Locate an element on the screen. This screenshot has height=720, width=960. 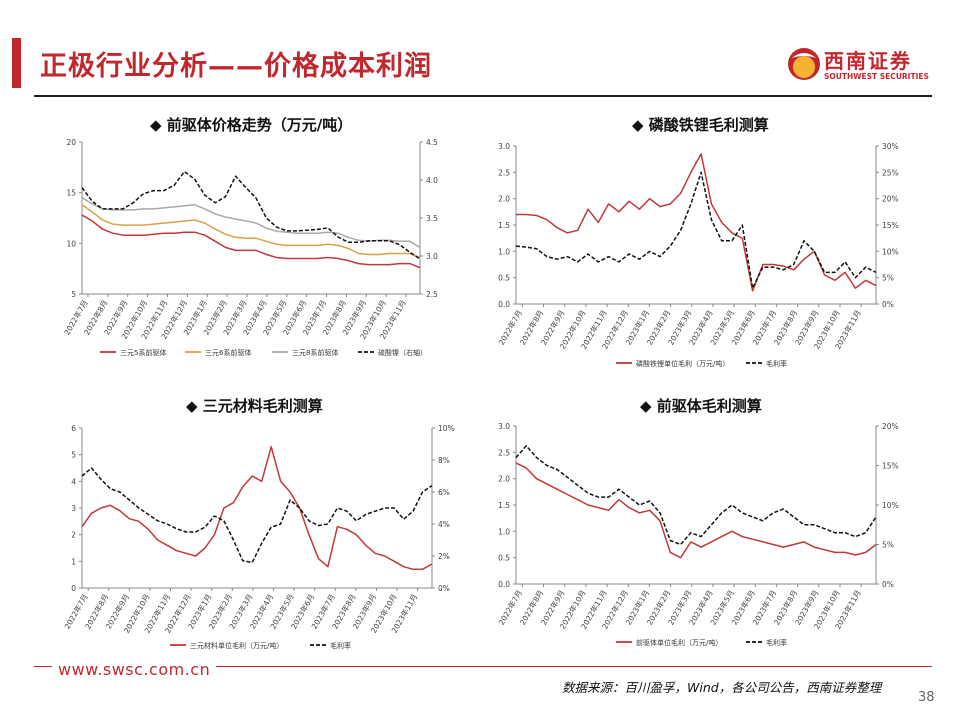
chart-3-title: ◆ 三元材料毛利测算 is located at coordinates (254, 406).